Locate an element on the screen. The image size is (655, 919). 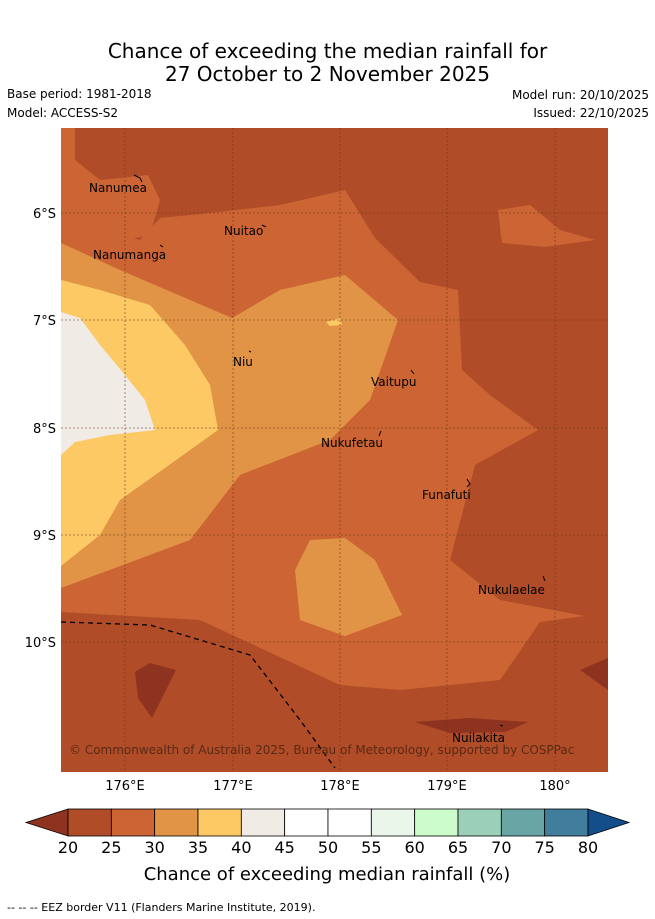
place-label-nanumanga: Nanumanga is located at coordinates (129, 255).